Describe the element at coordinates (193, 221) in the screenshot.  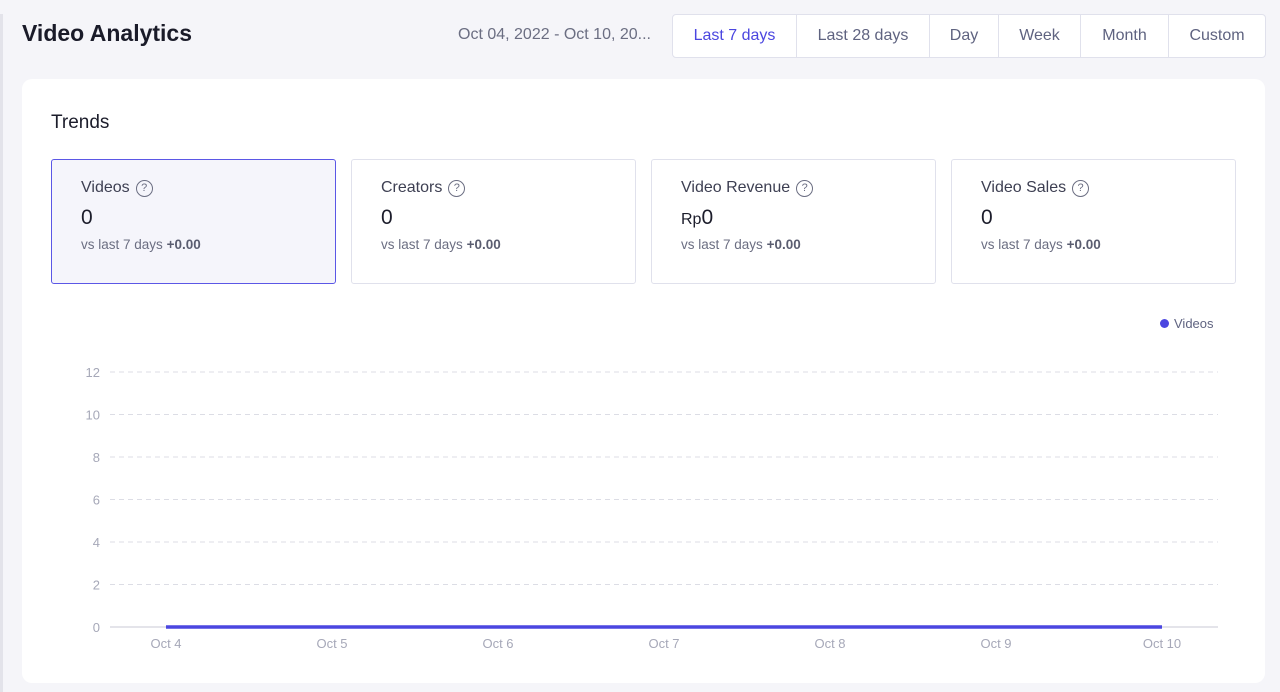
I see `metric-card-videos: Videos? 0 vs last 7 days +0.00` at that location.